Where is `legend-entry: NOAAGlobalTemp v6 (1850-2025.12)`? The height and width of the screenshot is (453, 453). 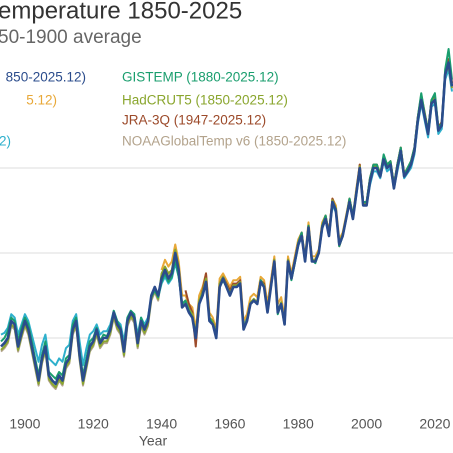 legend-entry: NOAAGlobalTemp v6 (1850-2025.12) is located at coordinates (234, 141).